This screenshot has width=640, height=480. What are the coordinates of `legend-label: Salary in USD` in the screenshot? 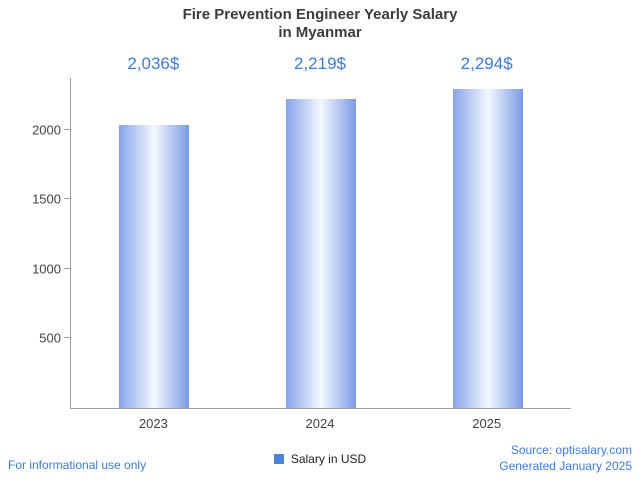 It's located at (328, 459).